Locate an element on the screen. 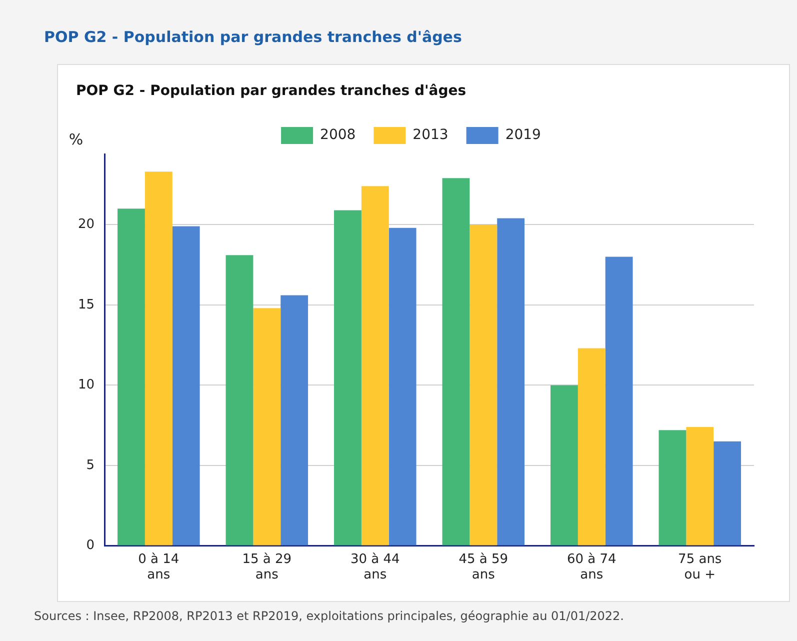 The image size is (797, 641). chart-title: POP G2 - Population par grandes tranches d'âges is located at coordinates (253, 37).